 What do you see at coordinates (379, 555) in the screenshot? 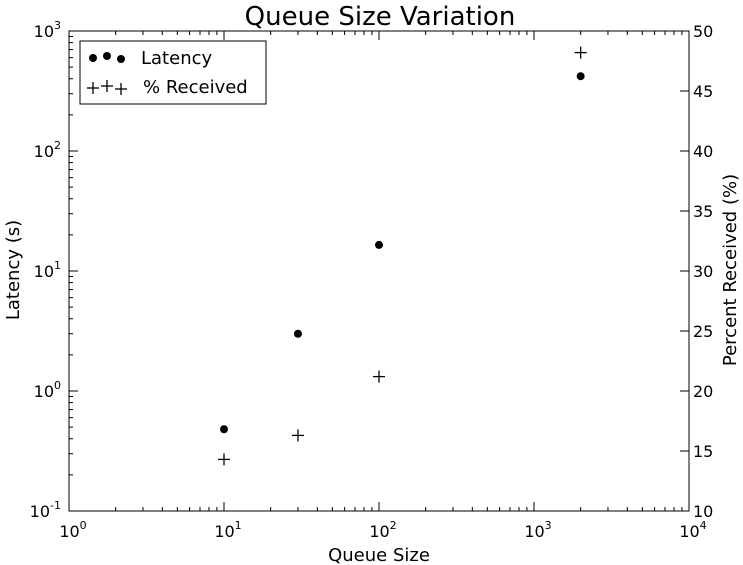
I see `x-axis-label: Queue Size` at bounding box center [379, 555].